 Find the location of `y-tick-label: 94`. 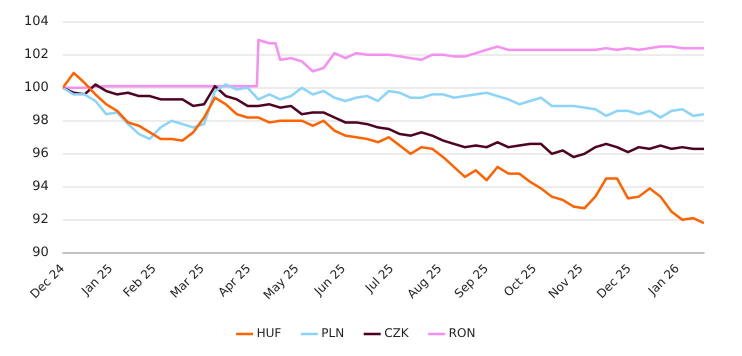

y-tick-label: 94 is located at coordinates (40, 186).